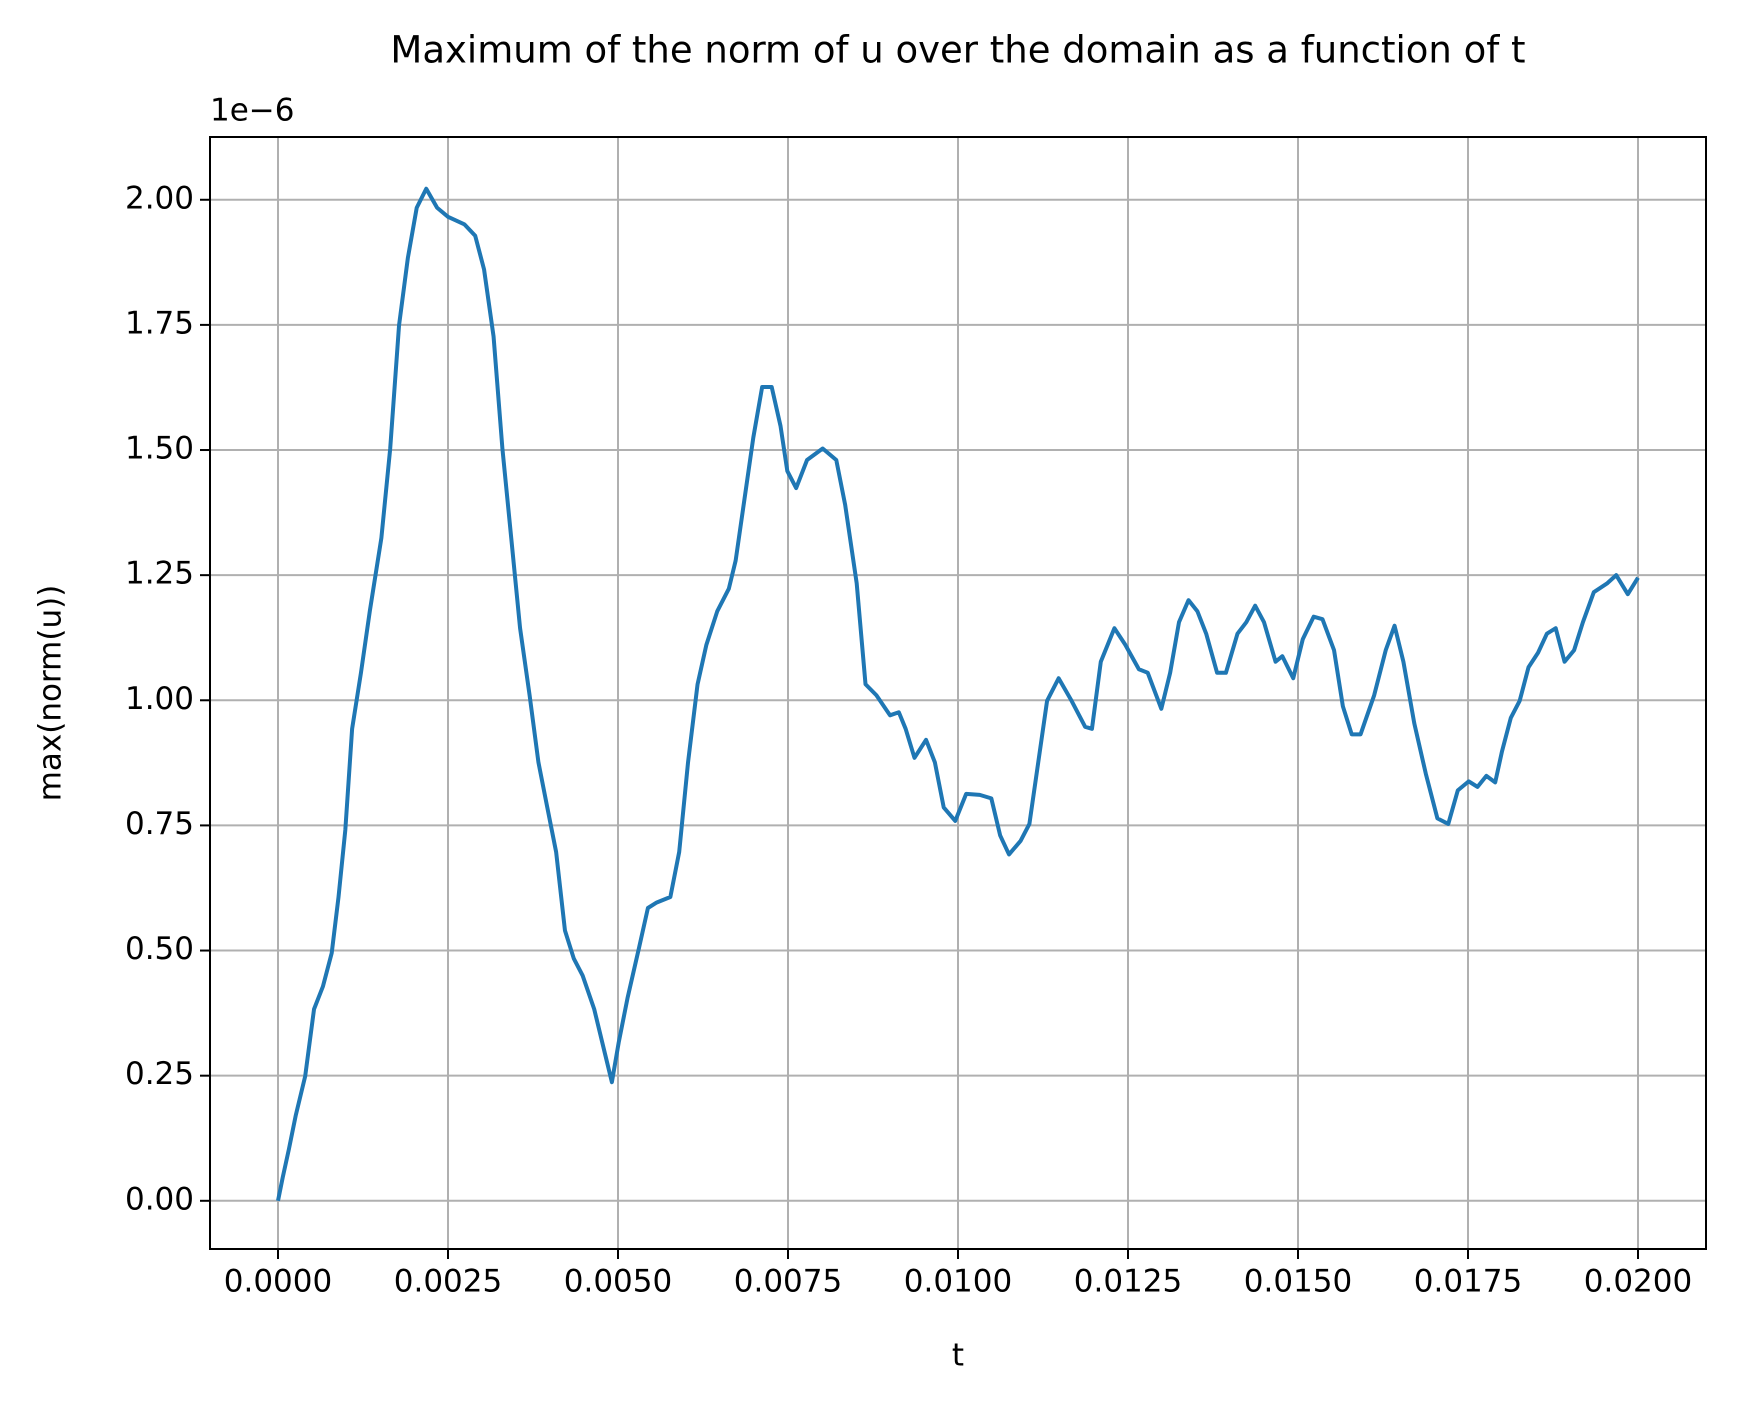  What do you see at coordinates (159, 824) in the screenshot?
I see `y-tick-label: 0.75` at bounding box center [159, 824].